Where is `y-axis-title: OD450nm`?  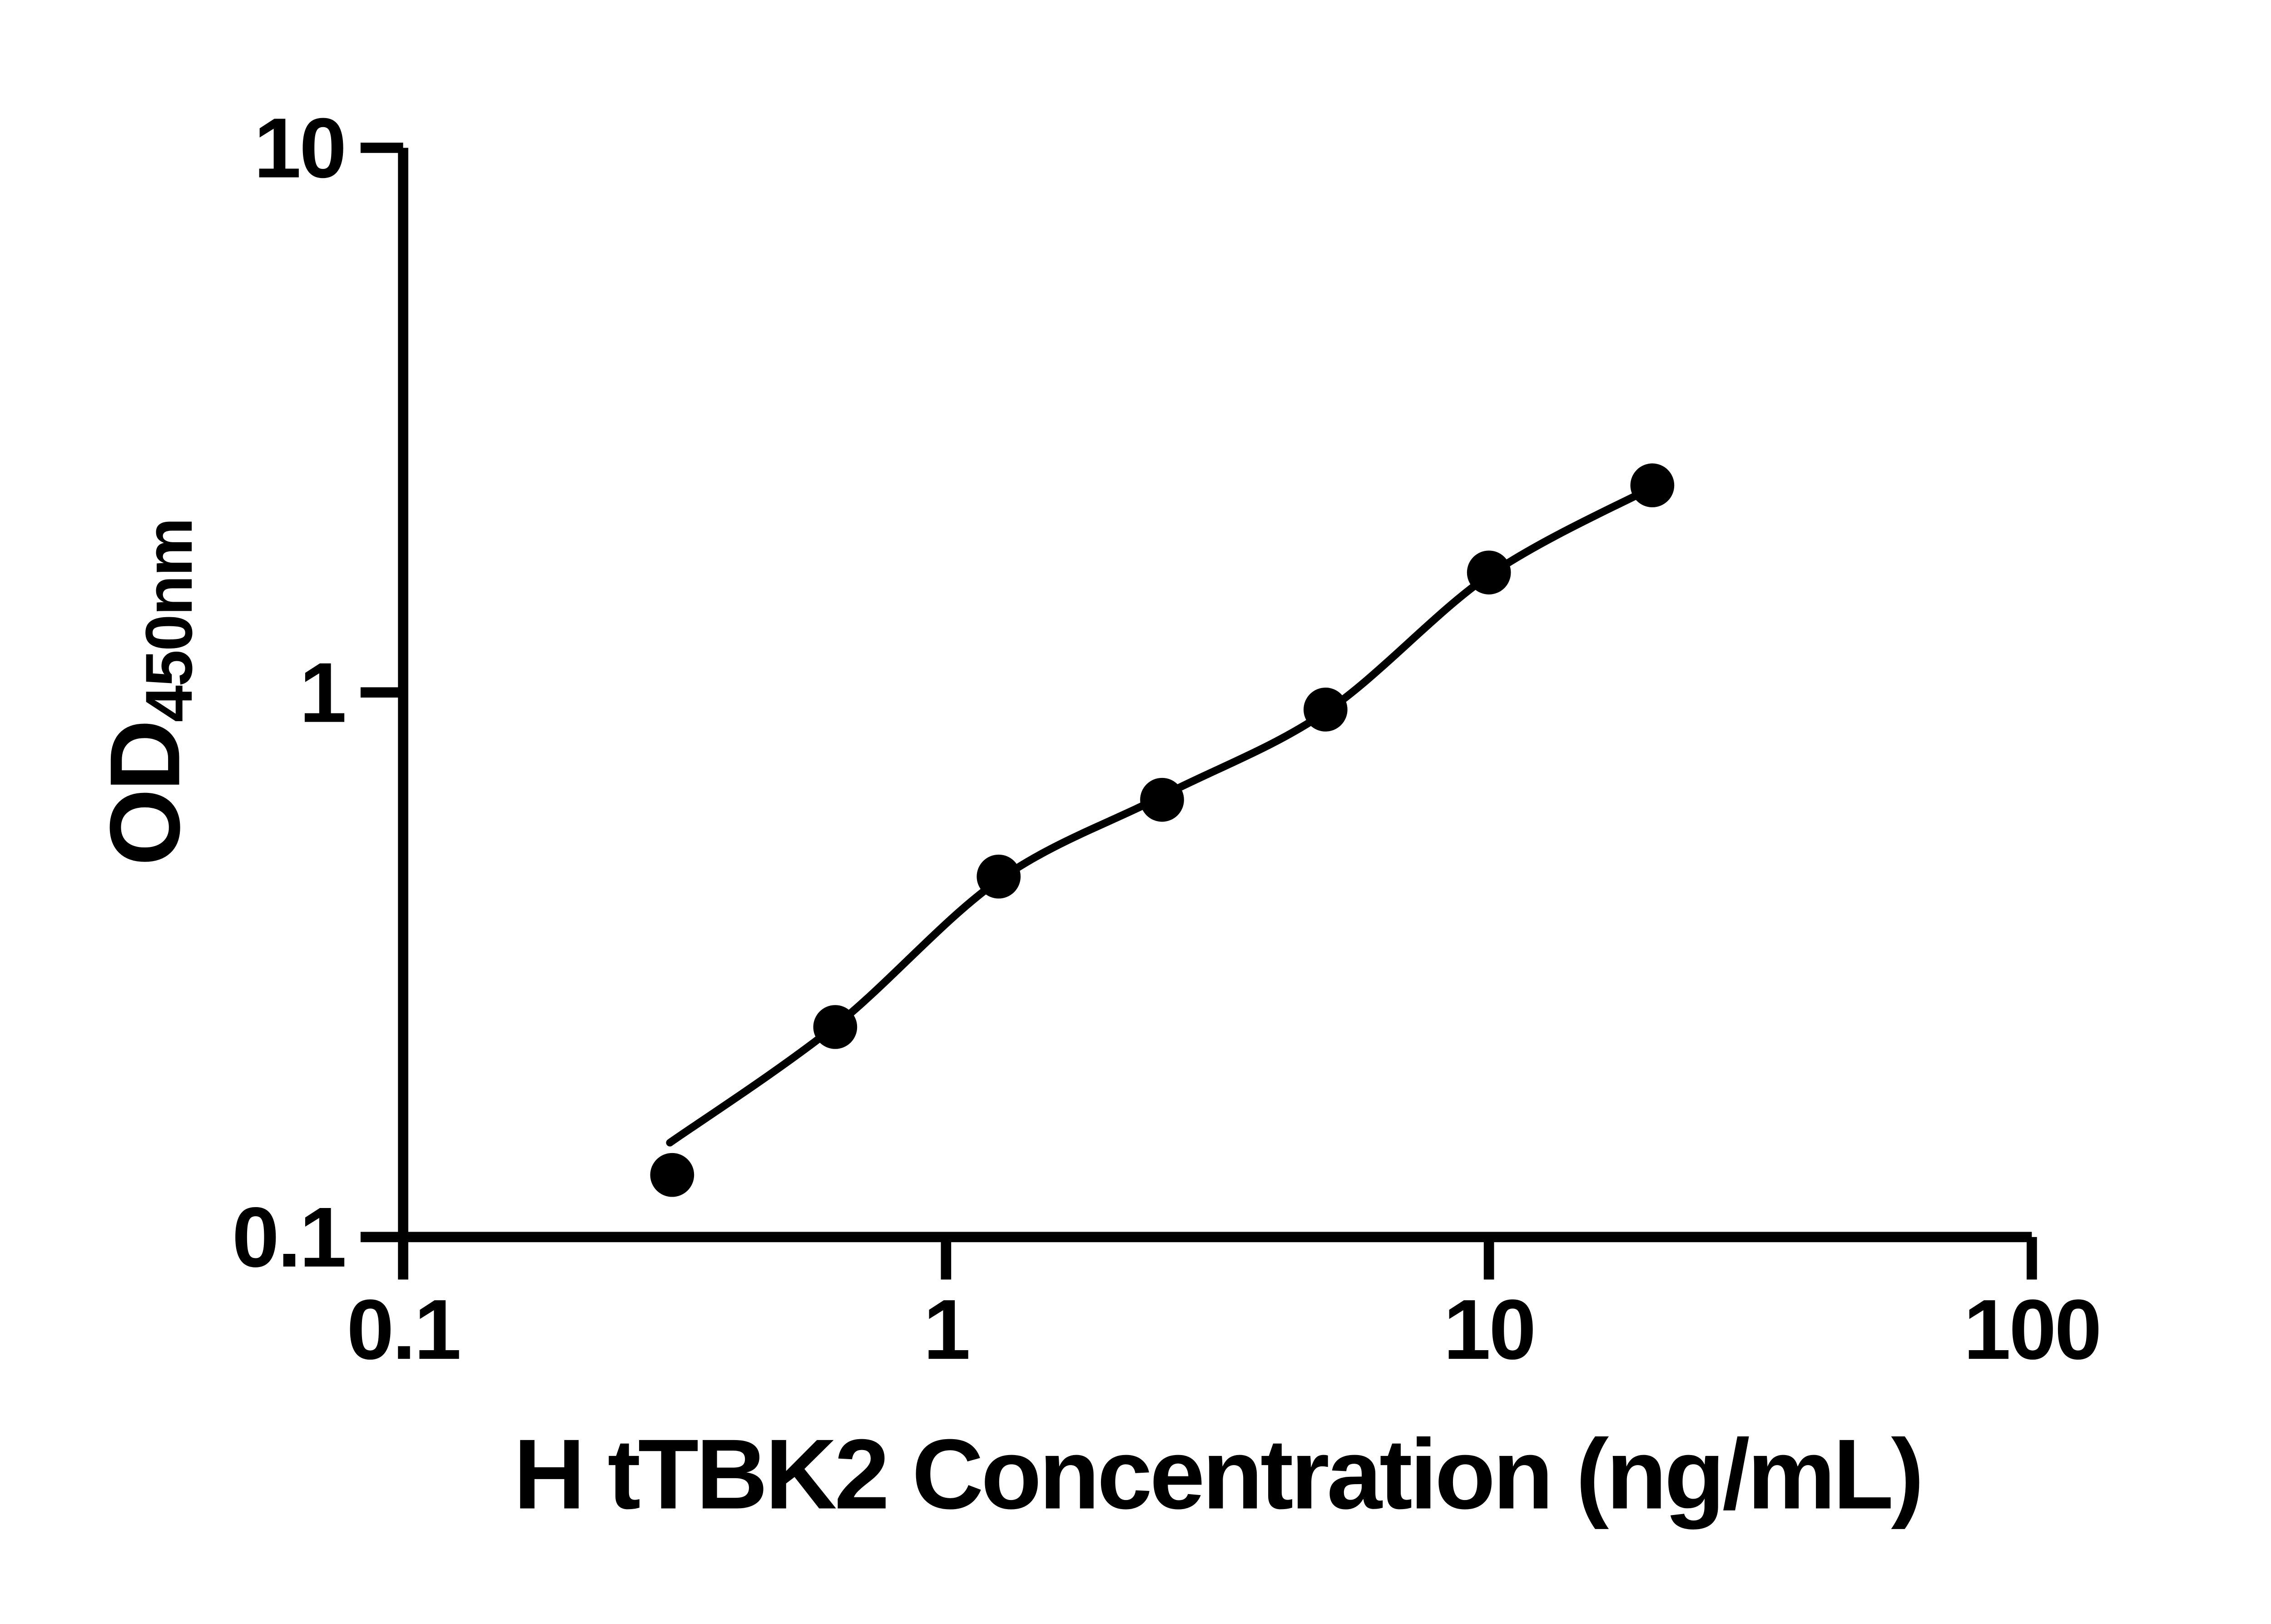
y-axis-title: OD450nm is located at coordinates (147, 692).